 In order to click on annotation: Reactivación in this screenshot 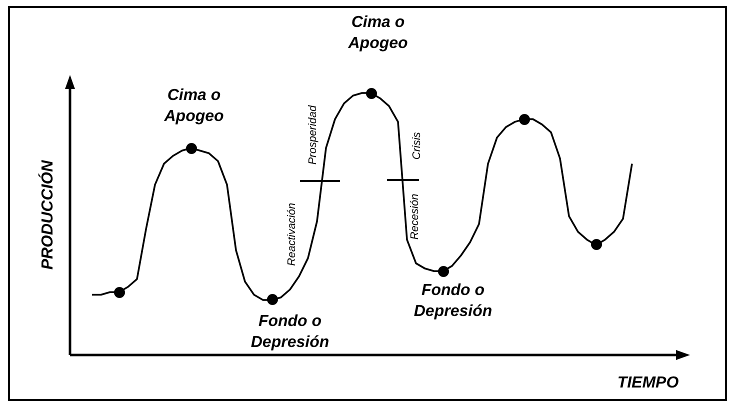, I will do `click(292, 234)`.